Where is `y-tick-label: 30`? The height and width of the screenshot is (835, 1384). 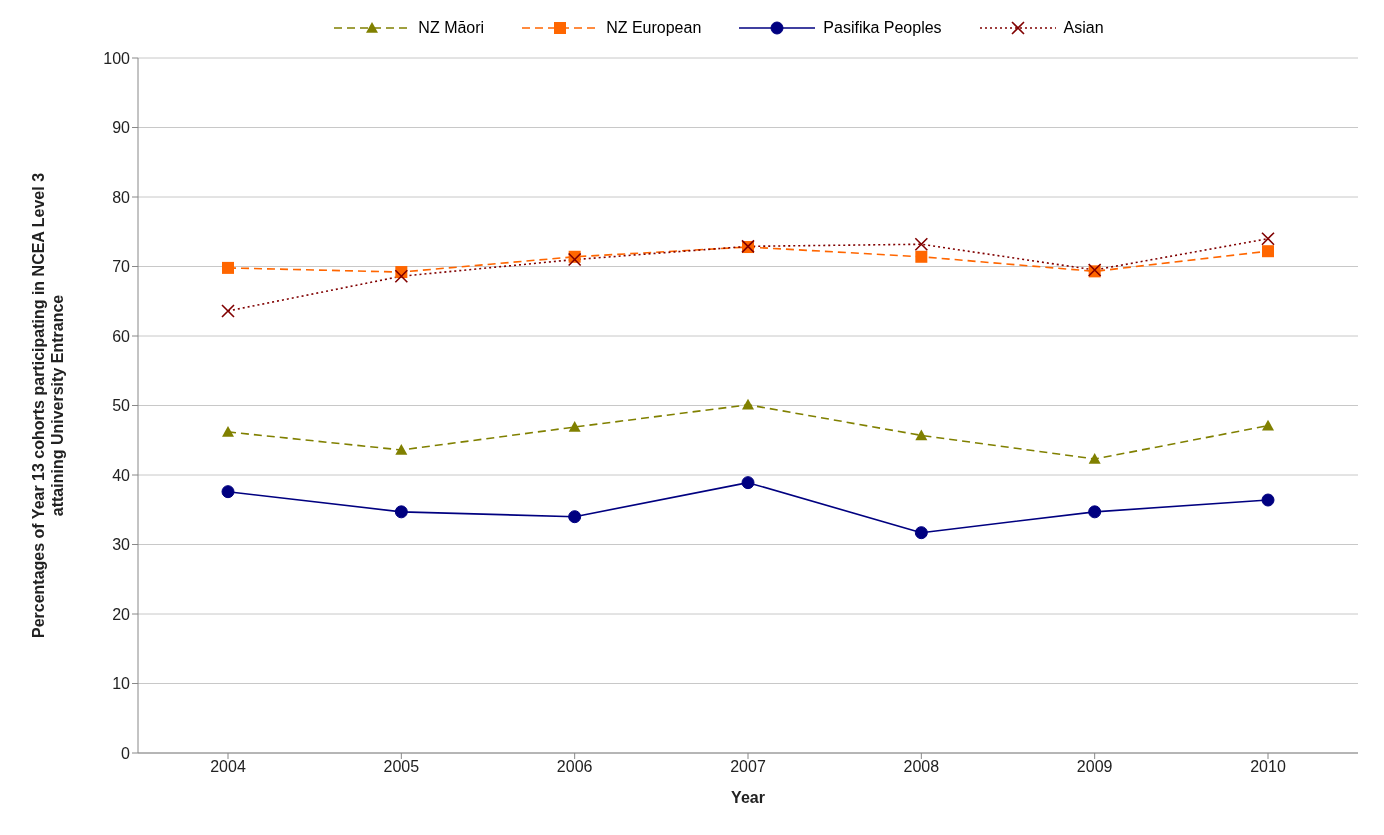
y-tick-label: 30 is located at coordinates (121, 545).